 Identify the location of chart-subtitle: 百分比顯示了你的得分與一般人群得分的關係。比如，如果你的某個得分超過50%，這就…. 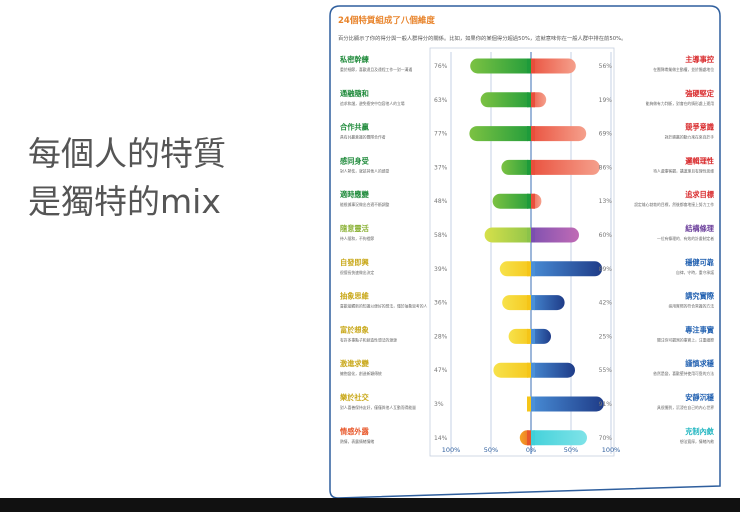
(482, 38).